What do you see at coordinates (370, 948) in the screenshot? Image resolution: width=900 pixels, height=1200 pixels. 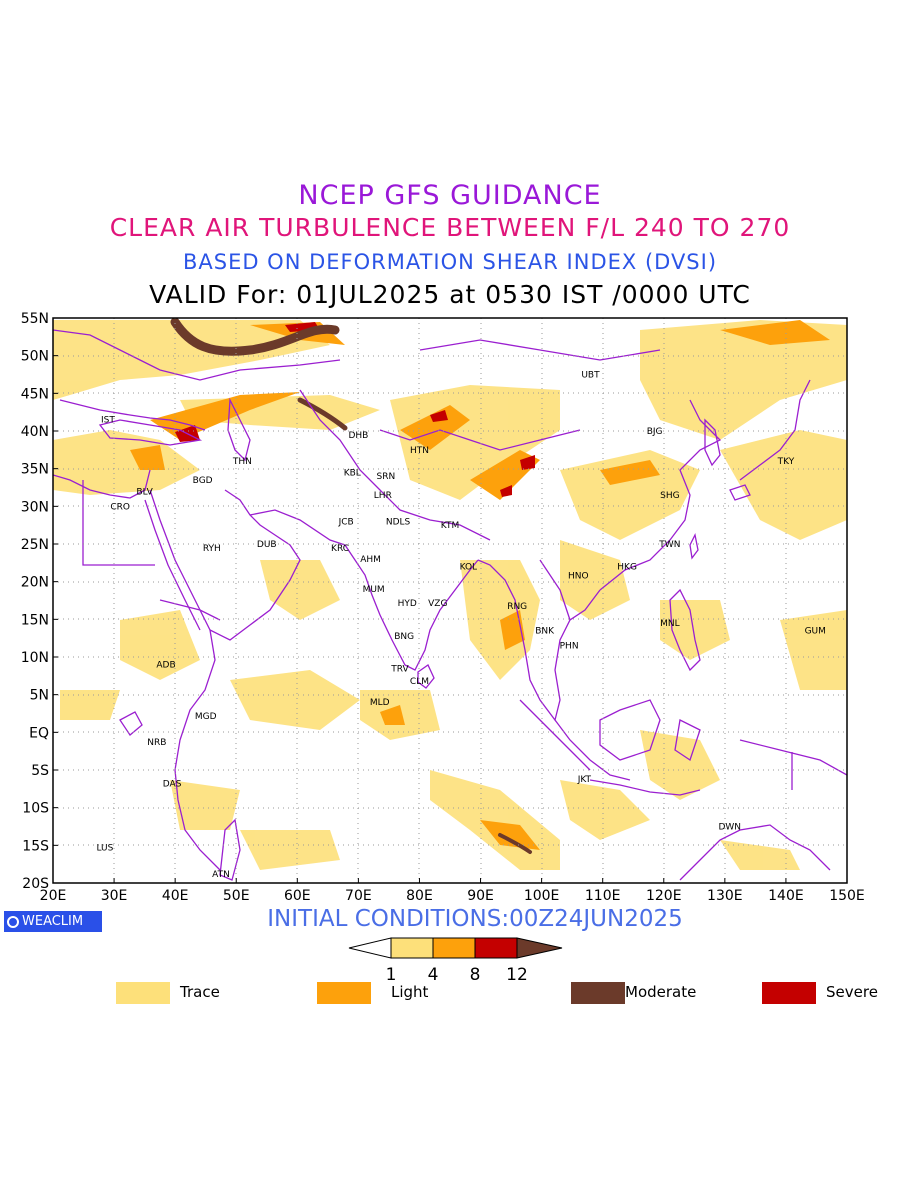 I see `colorbar-low-arrow` at bounding box center [370, 948].